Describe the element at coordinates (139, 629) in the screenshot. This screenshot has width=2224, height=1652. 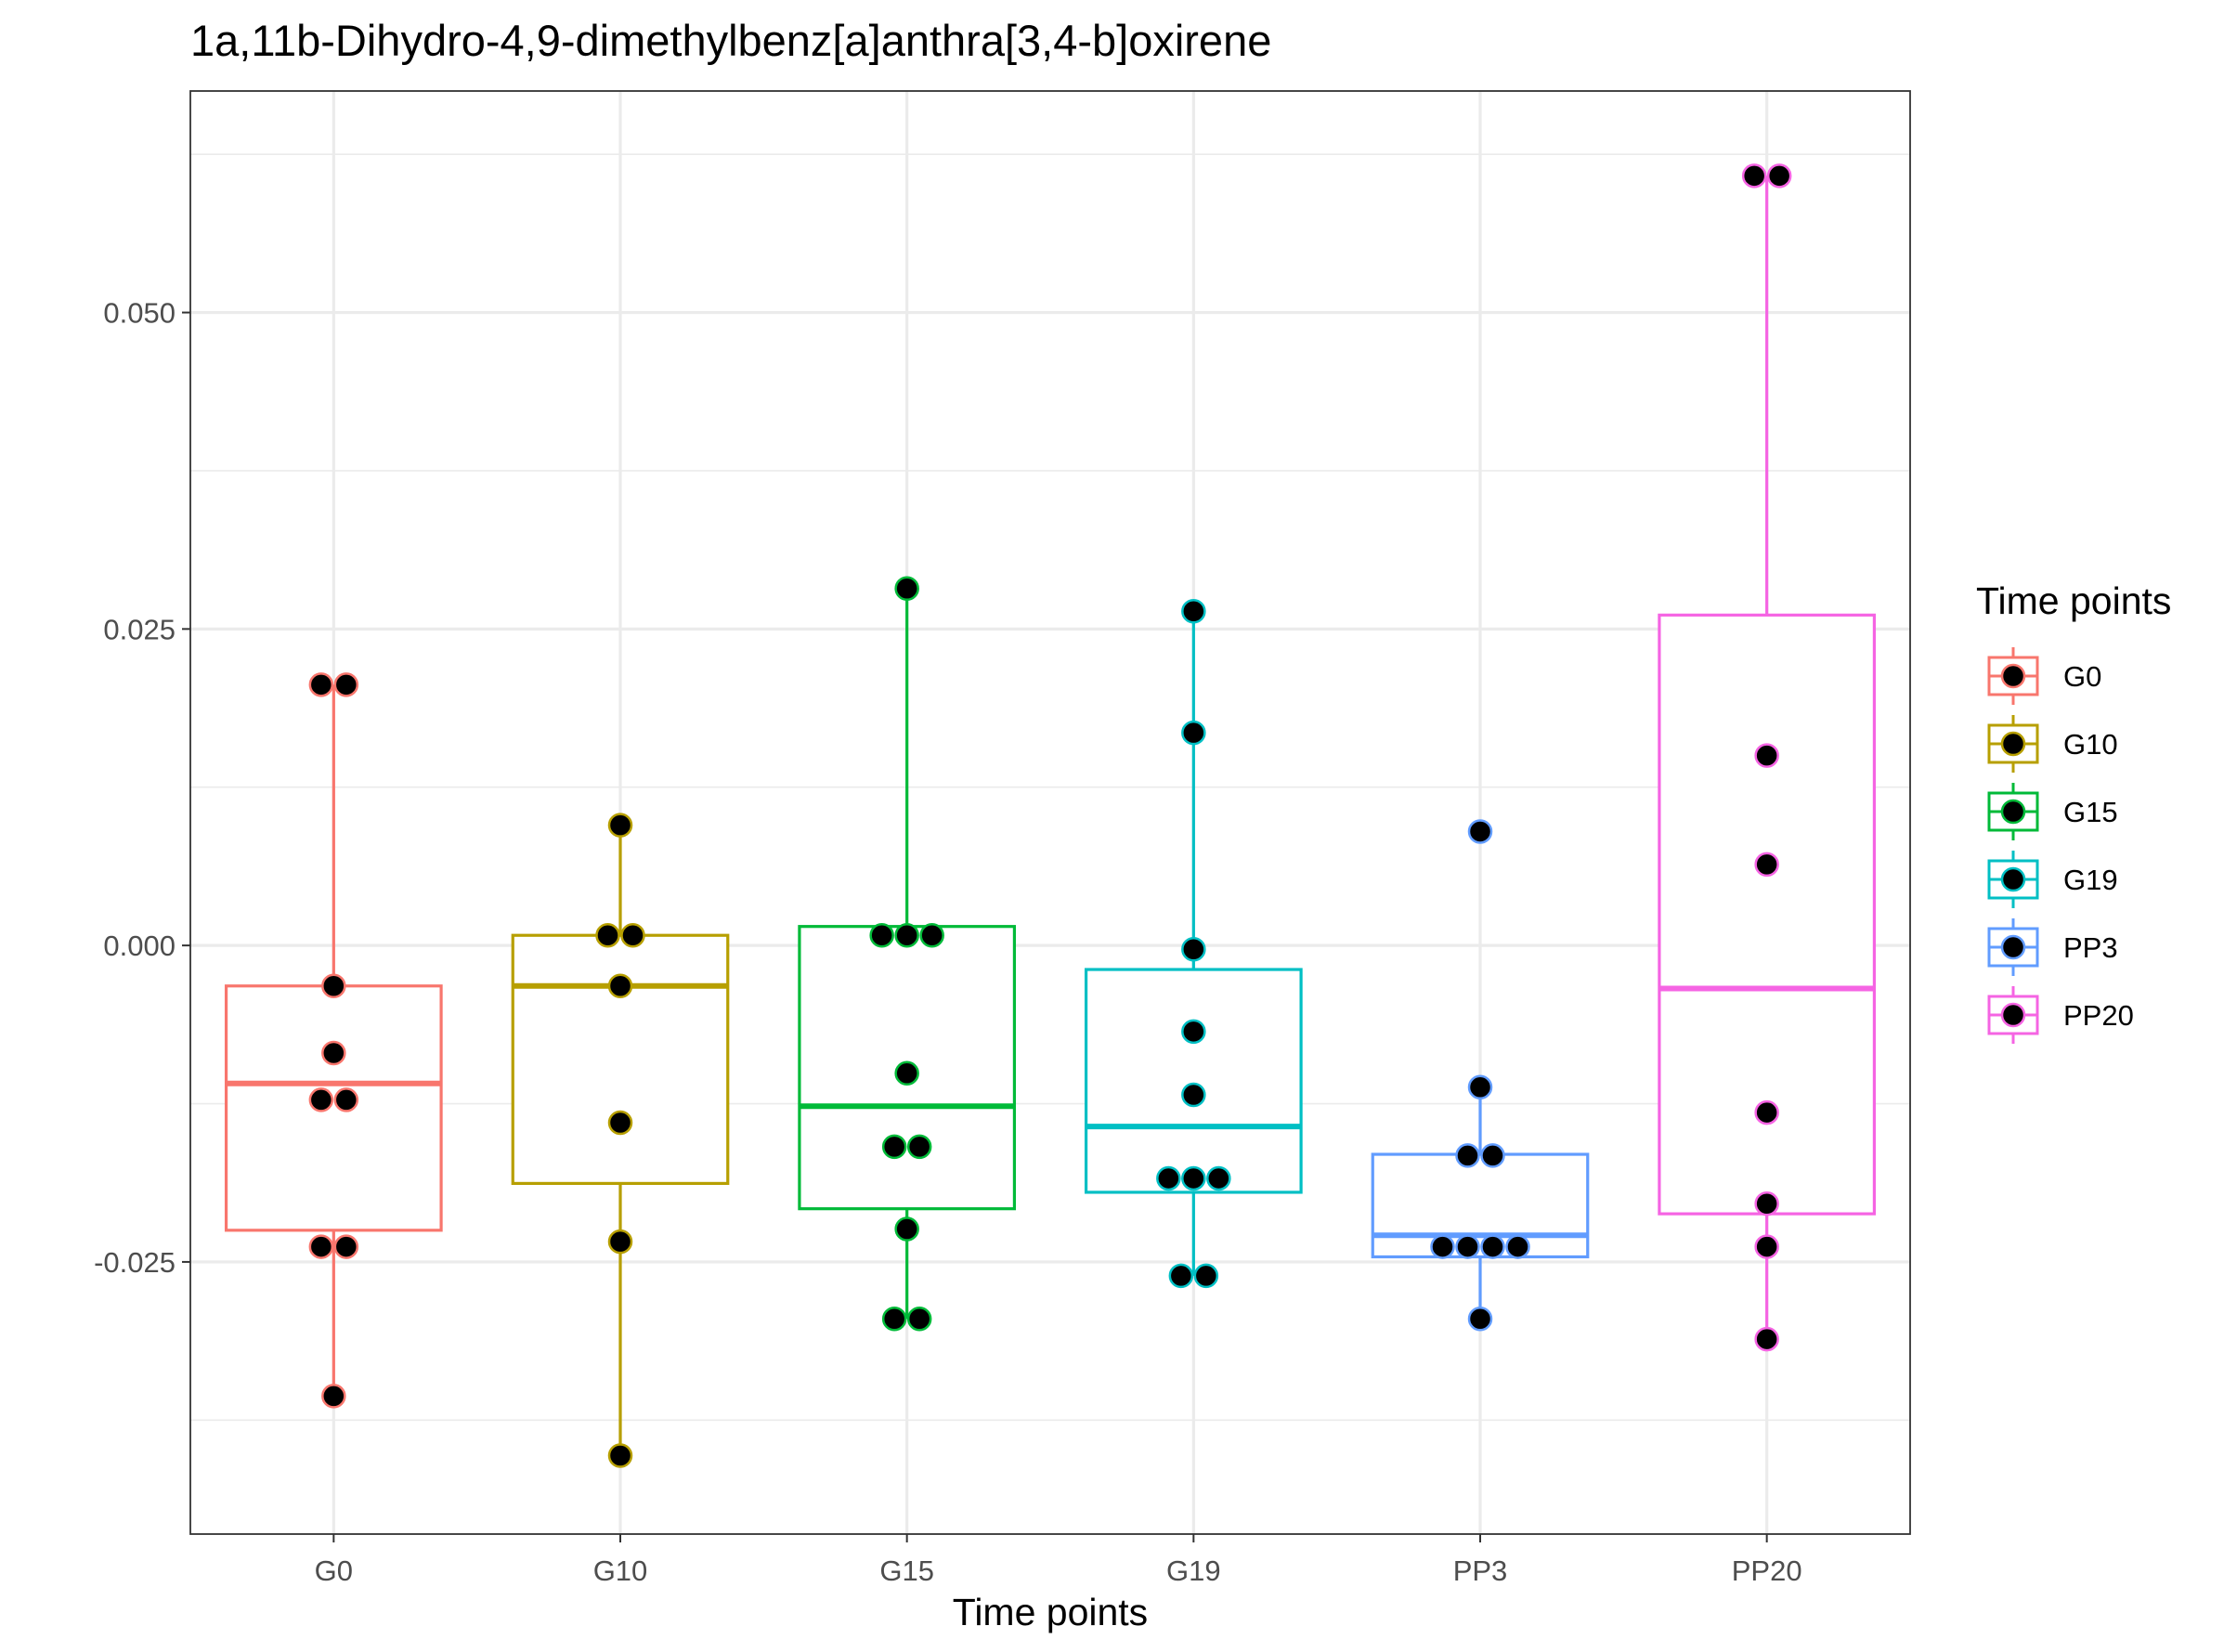
I see `y-tick-label: 0.025` at that location.